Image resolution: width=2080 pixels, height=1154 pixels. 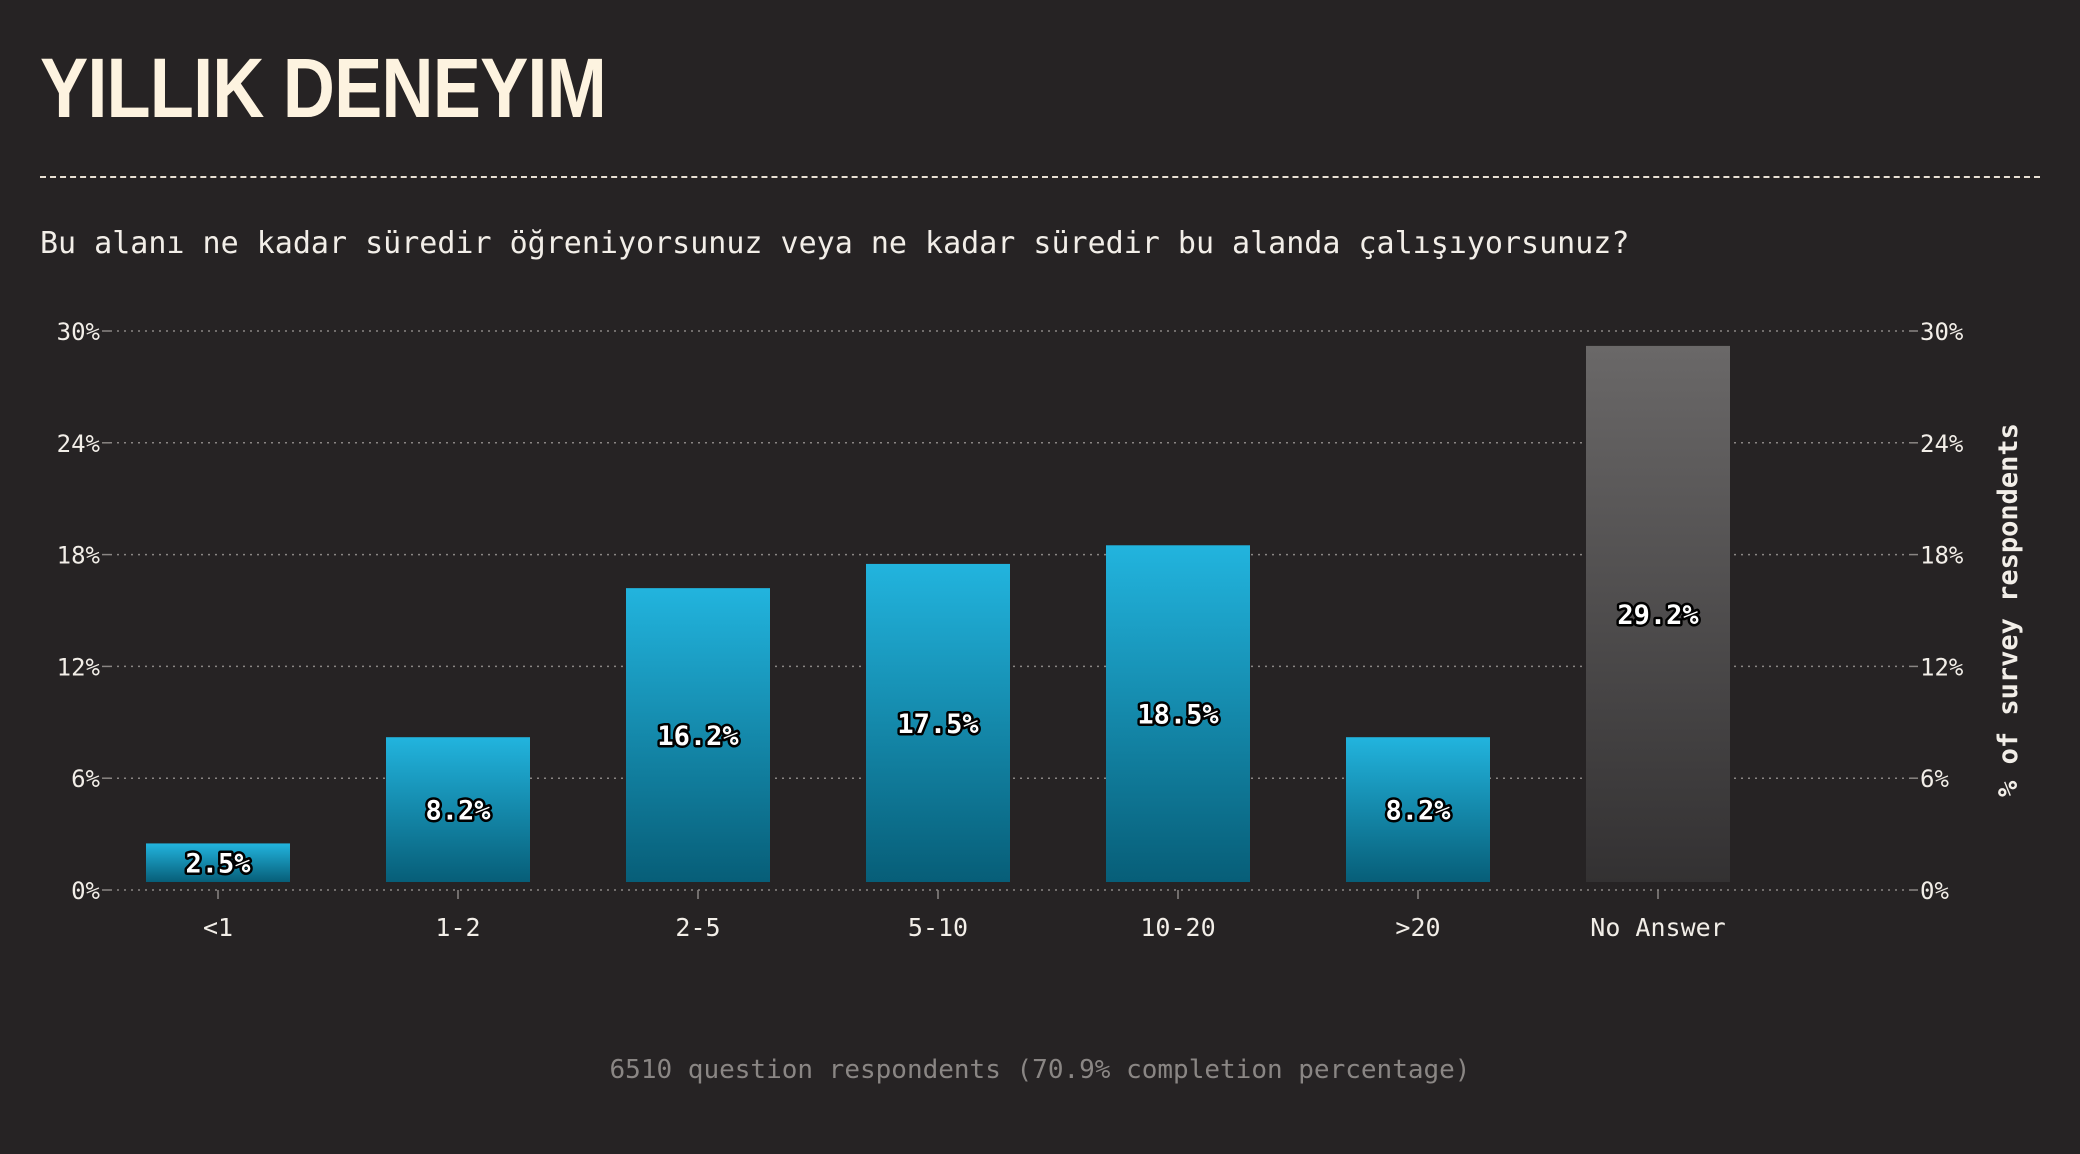 I want to click on value-label: 2.5%, so click(x=218, y=864).